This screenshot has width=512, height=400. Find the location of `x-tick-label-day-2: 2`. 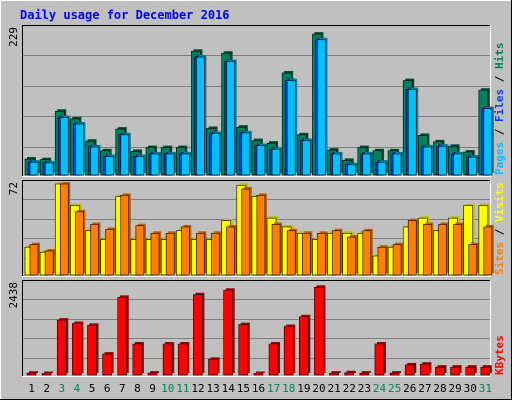

x-tick-label-day-2: 2 is located at coordinates (46, 388).